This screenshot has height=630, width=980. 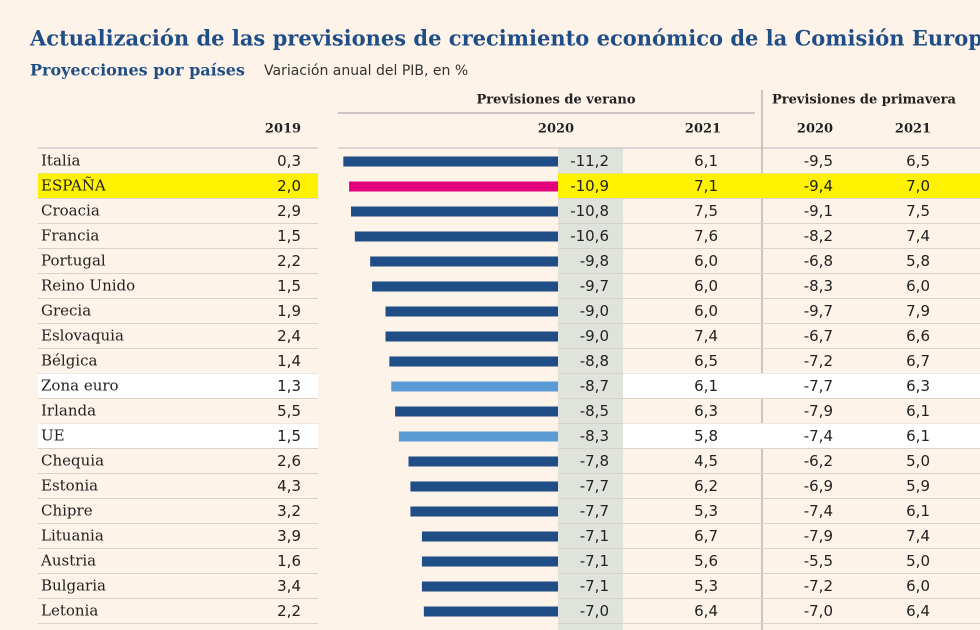 I want to click on value: -11,2, so click(x=589, y=161).